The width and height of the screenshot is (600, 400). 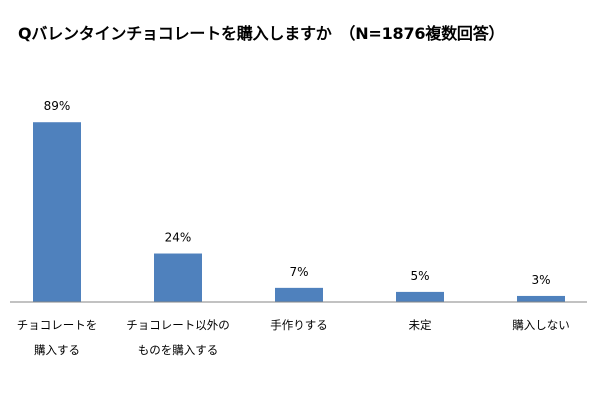 I want to click on category-label-line: チョコレートを, so click(x=57, y=325).